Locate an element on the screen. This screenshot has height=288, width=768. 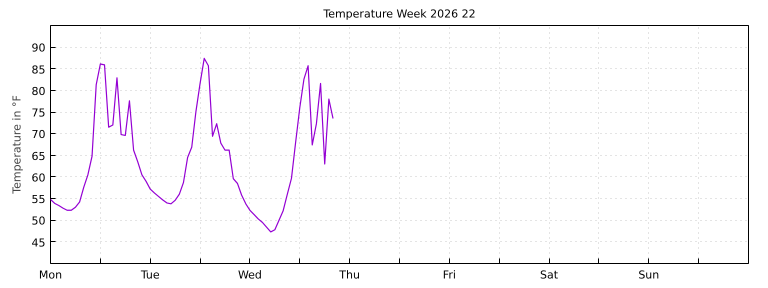
x-tick-label: Fri is located at coordinates (449, 275).